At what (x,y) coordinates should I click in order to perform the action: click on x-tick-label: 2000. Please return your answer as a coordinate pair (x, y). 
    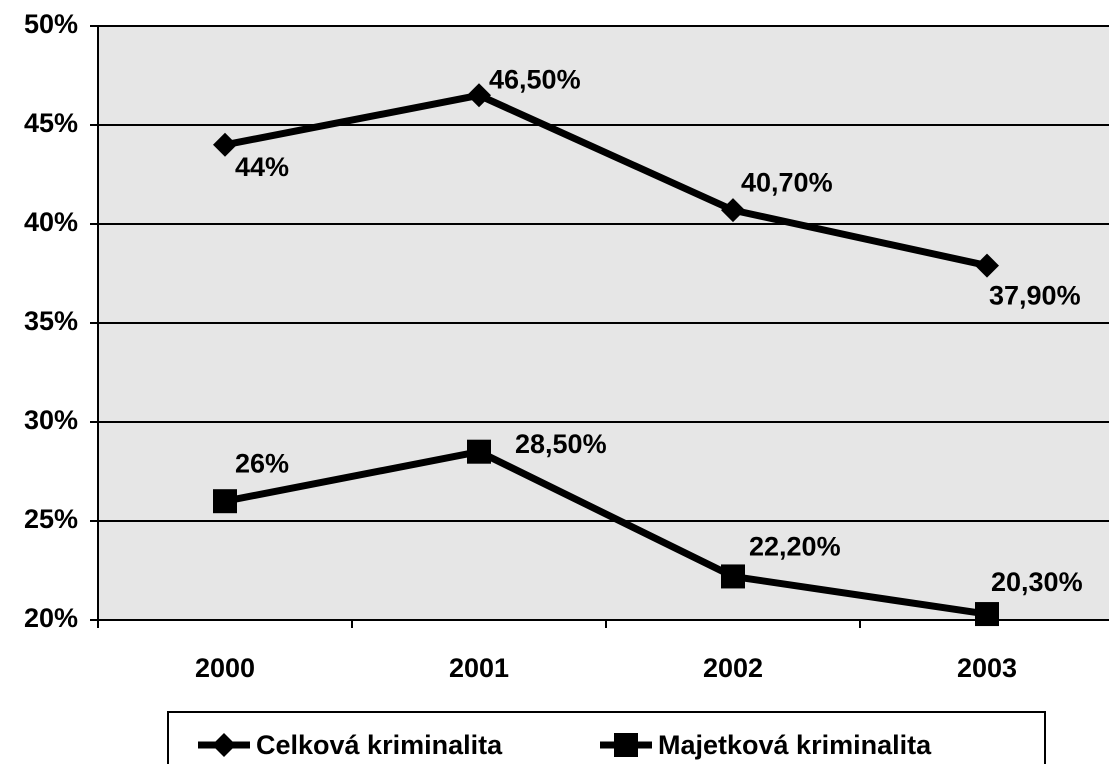
    Looking at the image, I should click on (225, 668).